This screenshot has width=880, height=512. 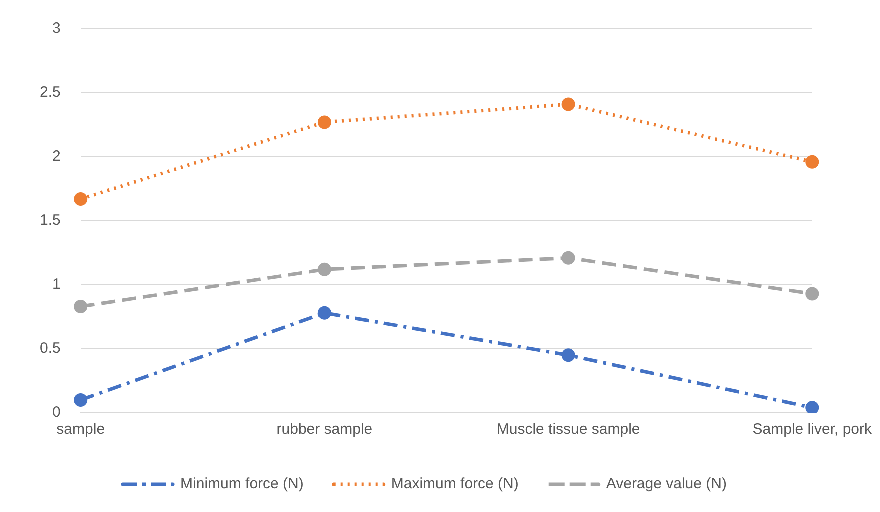 I want to click on legend-label: Maximum force (N), so click(x=455, y=484).